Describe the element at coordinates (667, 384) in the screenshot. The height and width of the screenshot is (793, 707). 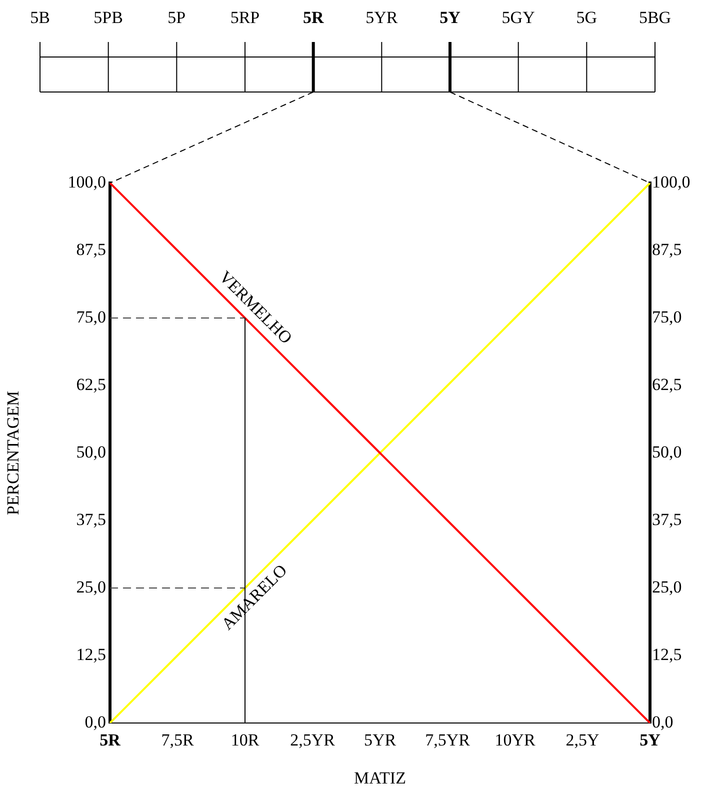
I see `y2-tick-label: 62,5` at that location.